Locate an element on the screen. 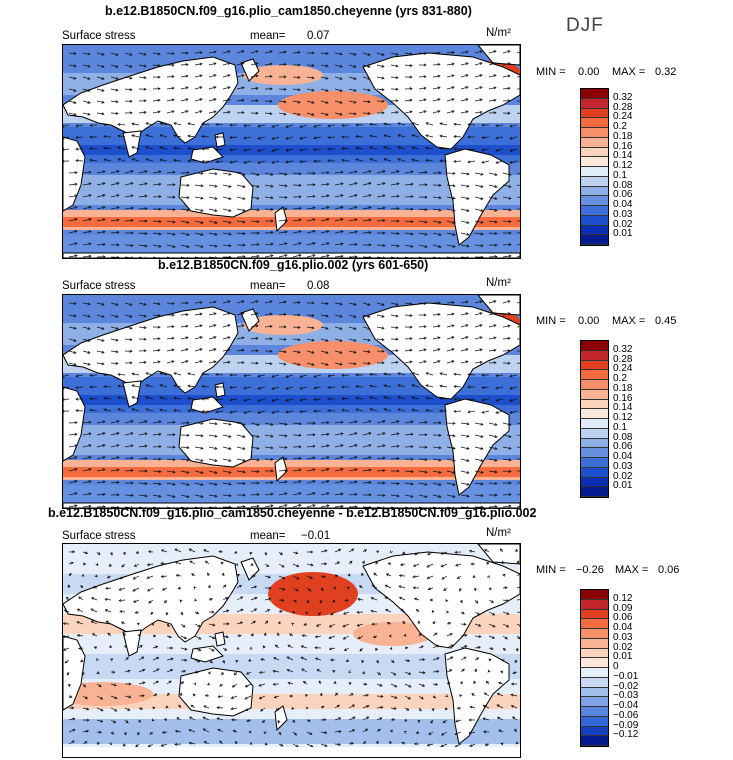 The width and height of the screenshot is (733, 760). panel-1-variable: Surface stress is located at coordinates (99, 36).